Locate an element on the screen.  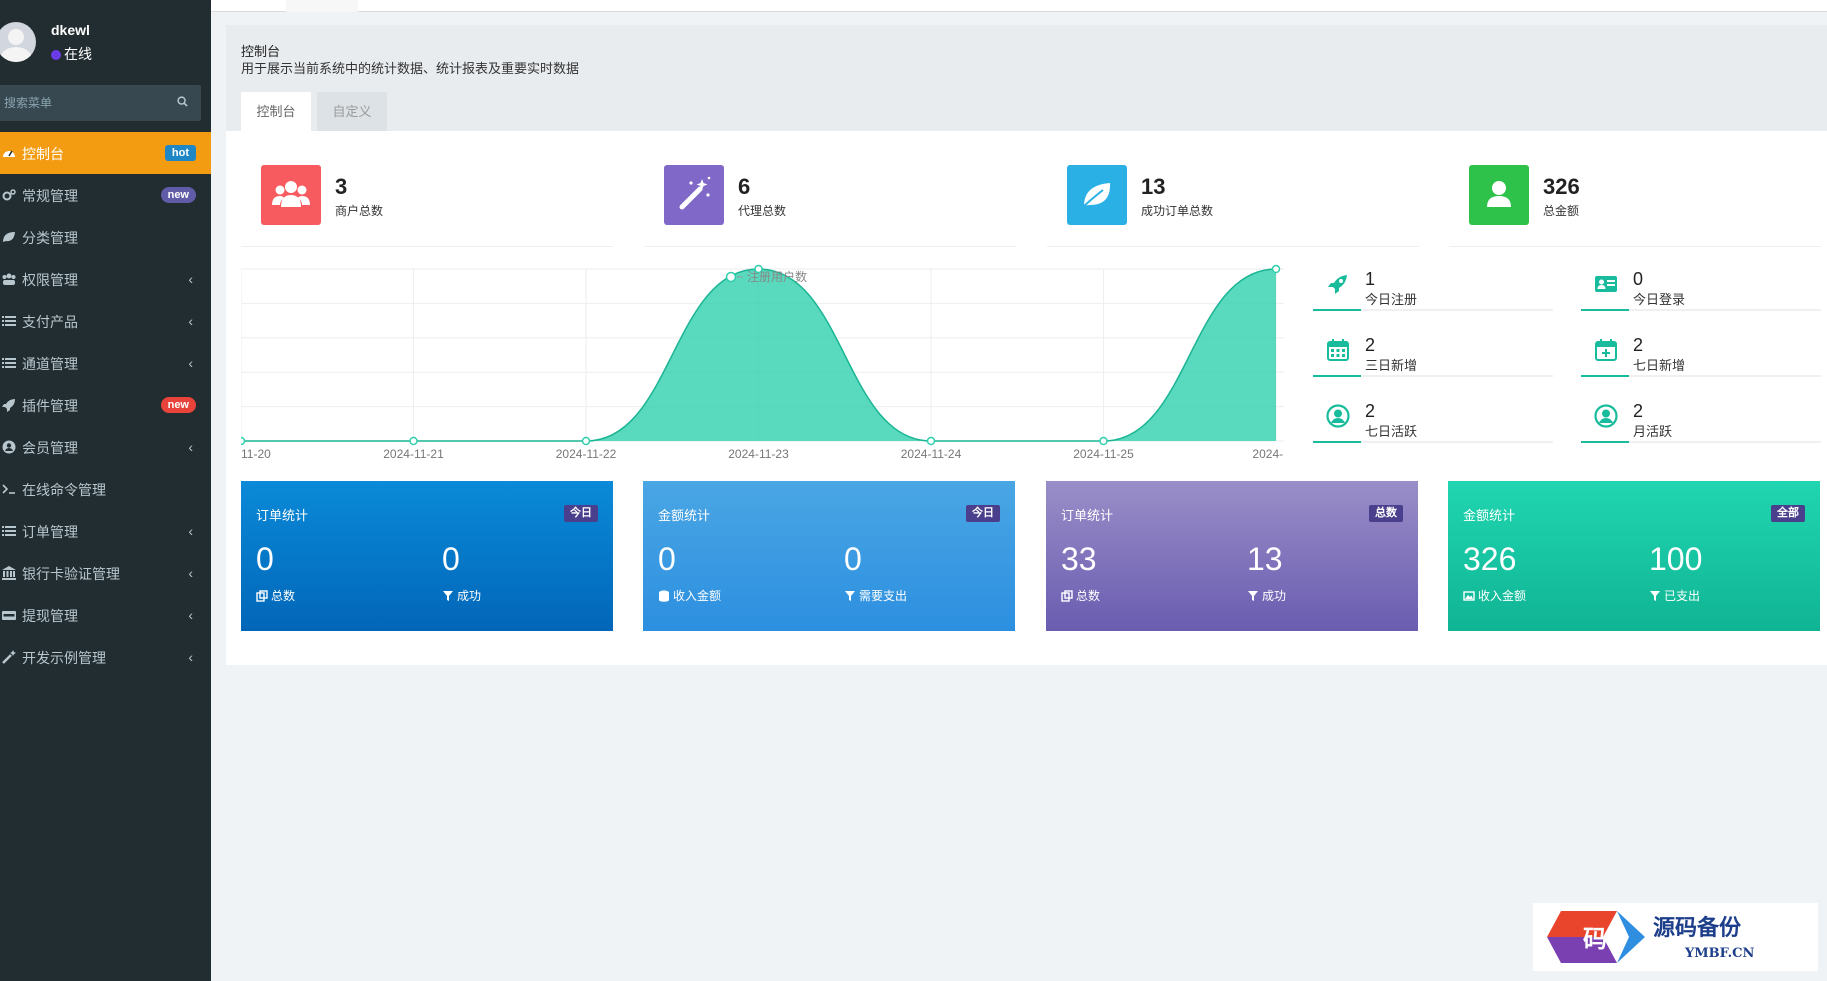
sidebar-item-label: 通道管理 is located at coordinates (50, 364).